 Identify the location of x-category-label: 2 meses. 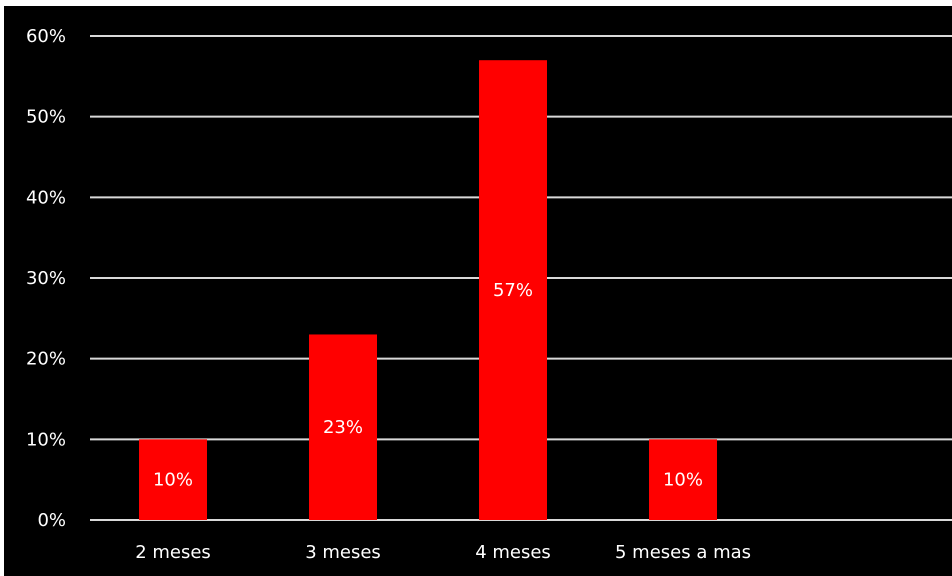
(173, 552).